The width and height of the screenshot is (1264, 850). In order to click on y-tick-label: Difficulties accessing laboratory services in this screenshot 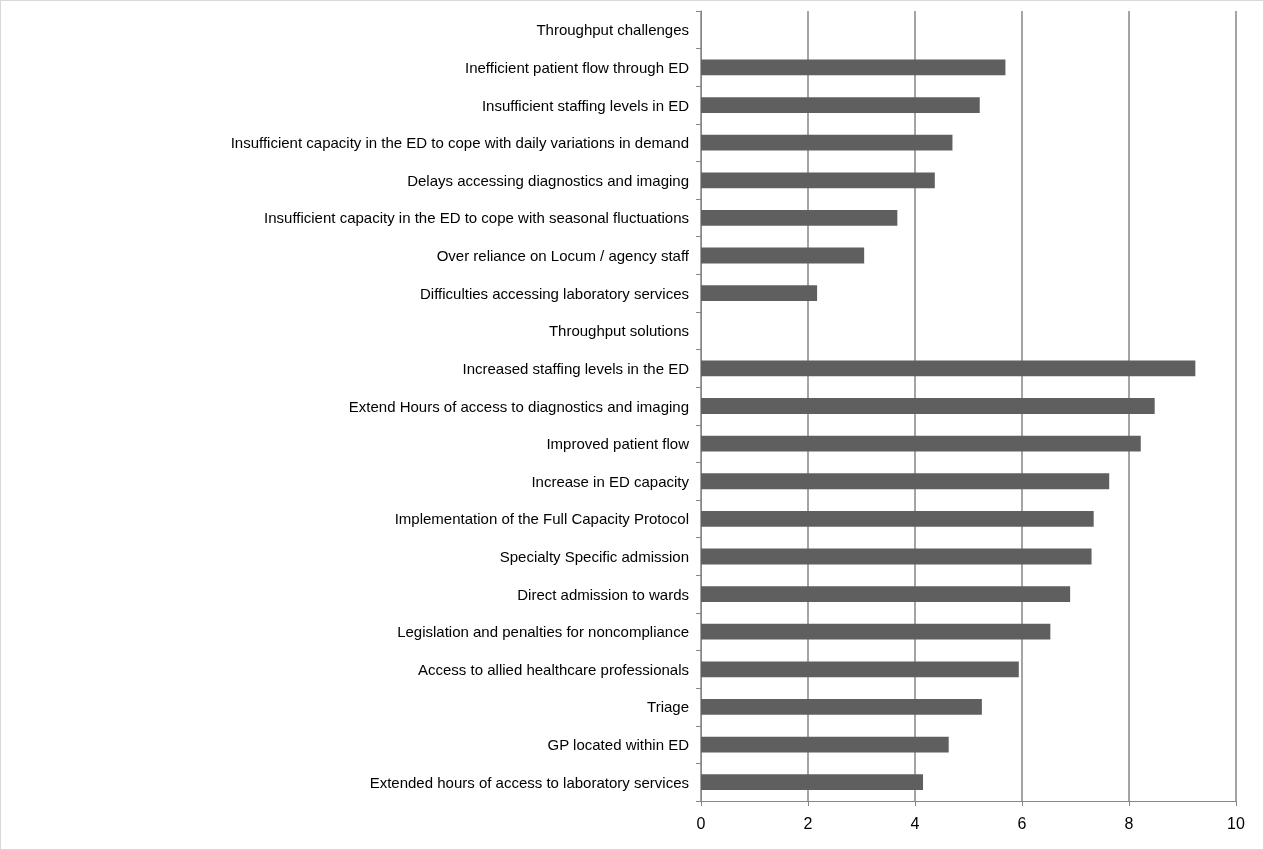, I will do `click(554, 293)`.